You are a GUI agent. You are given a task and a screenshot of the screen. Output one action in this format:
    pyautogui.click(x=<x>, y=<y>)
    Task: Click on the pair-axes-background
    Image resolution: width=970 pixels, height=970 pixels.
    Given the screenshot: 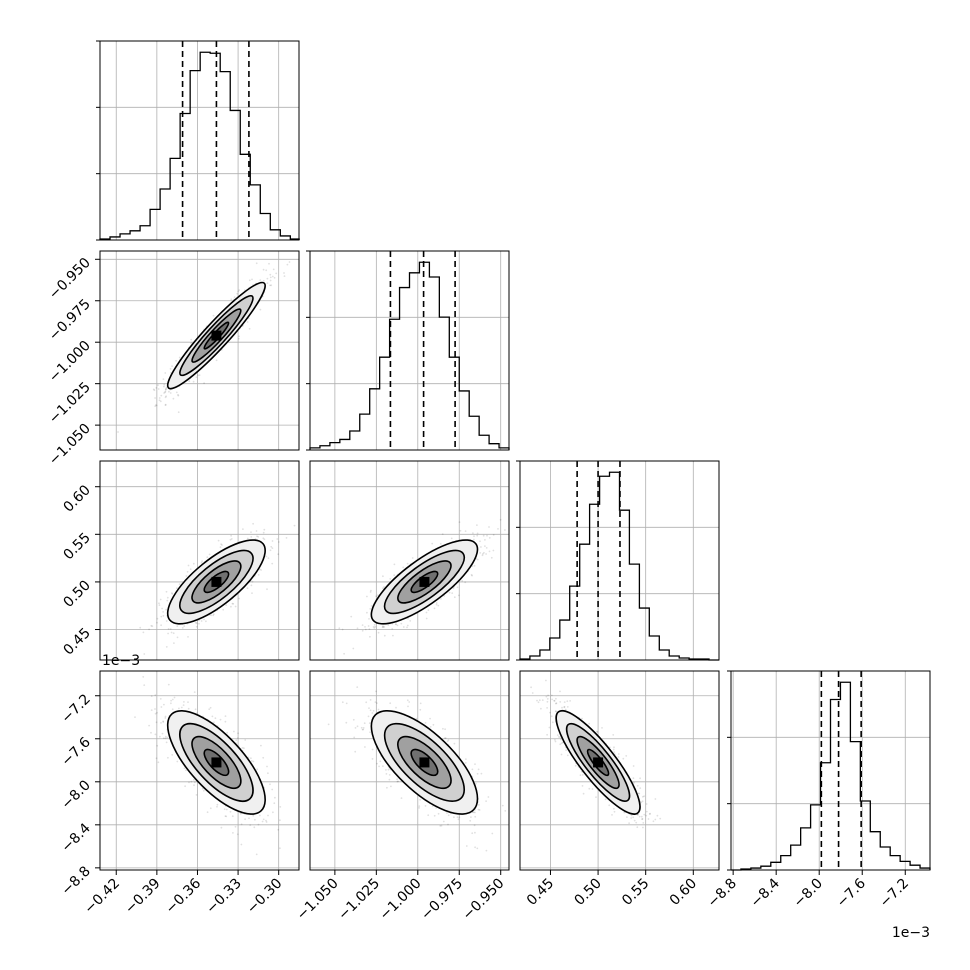 What is the action you would take?
    pyautogui.click(x=409, y=560)
    